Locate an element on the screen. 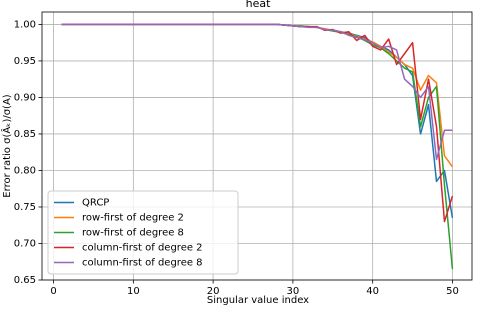 This screenshot has height=309, width=479. x-tick-label: 30 is located at coordinates (293, 291).